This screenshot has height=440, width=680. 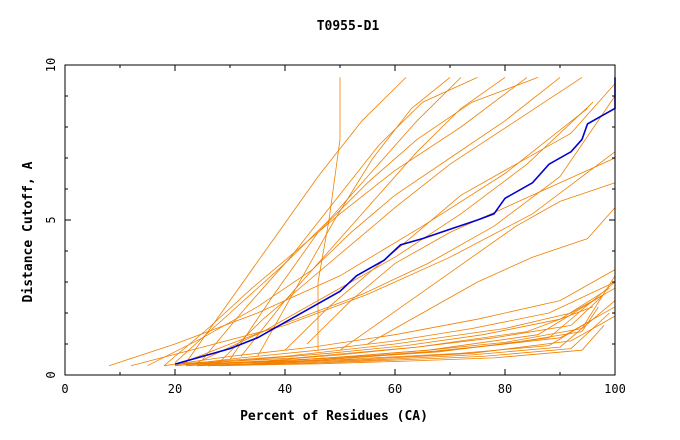 What do you see at coordinates (64, 389) in the screenshot?
I see `x-tick-label-0: 0` at bounding box center [64, 389].